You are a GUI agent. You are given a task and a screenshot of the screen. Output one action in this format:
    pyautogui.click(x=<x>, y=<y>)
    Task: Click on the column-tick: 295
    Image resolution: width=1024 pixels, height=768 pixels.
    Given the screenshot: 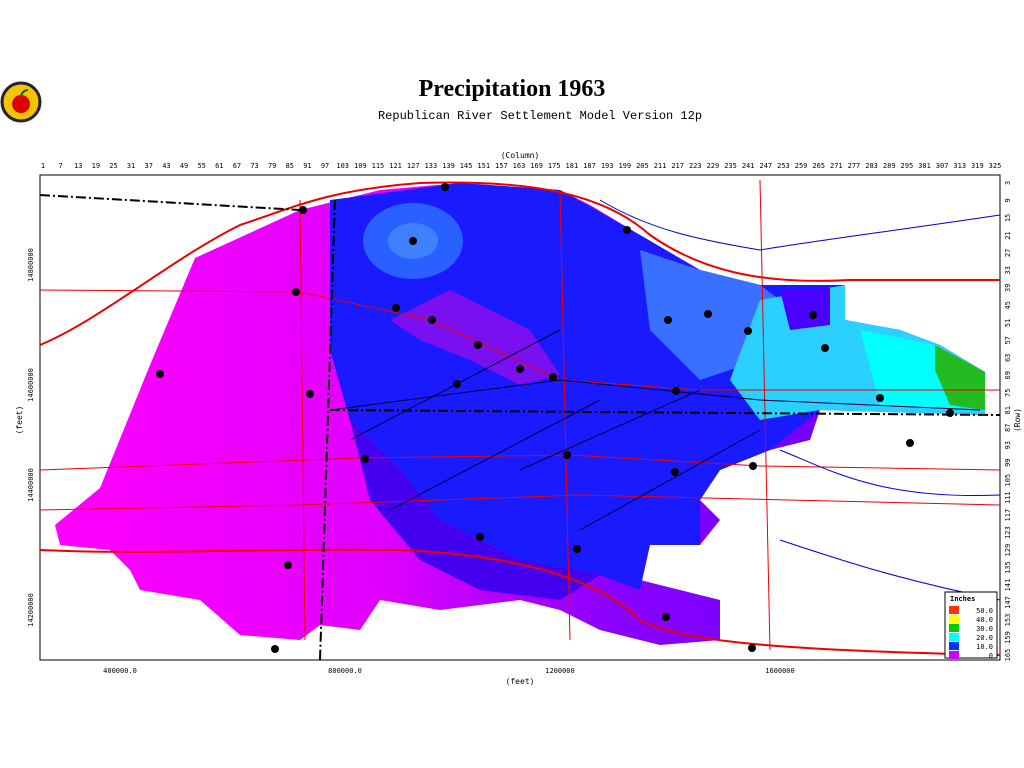 What is the action you would take?
    pyautogui.click(x=907, y=166)
    